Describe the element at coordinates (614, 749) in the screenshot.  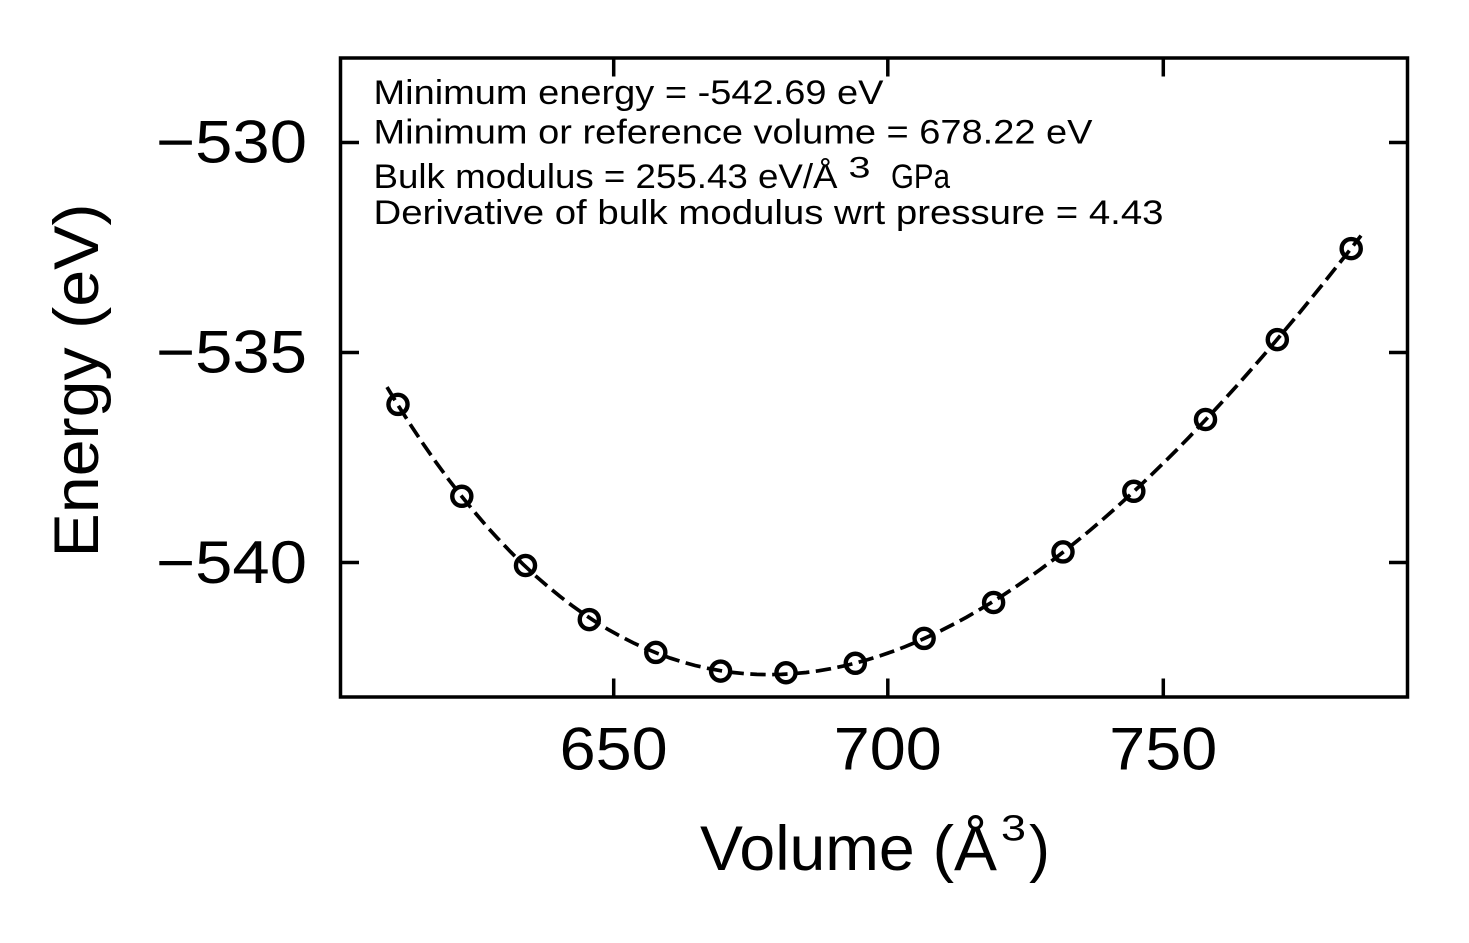
I see `svg-text: 650` at that location.